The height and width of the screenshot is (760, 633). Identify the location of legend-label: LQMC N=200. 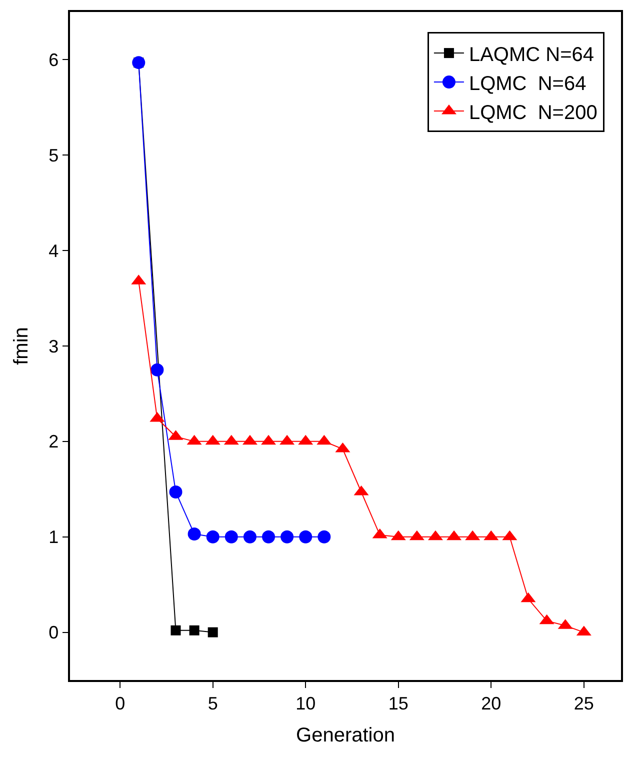
(533, 113).